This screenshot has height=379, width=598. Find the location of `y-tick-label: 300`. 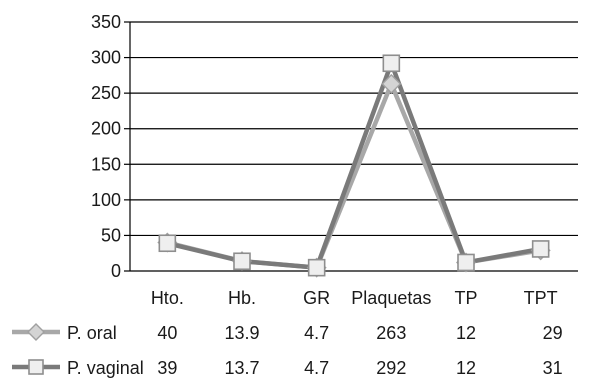

y-tick-label: 300 is located at coordinates (106, 58).